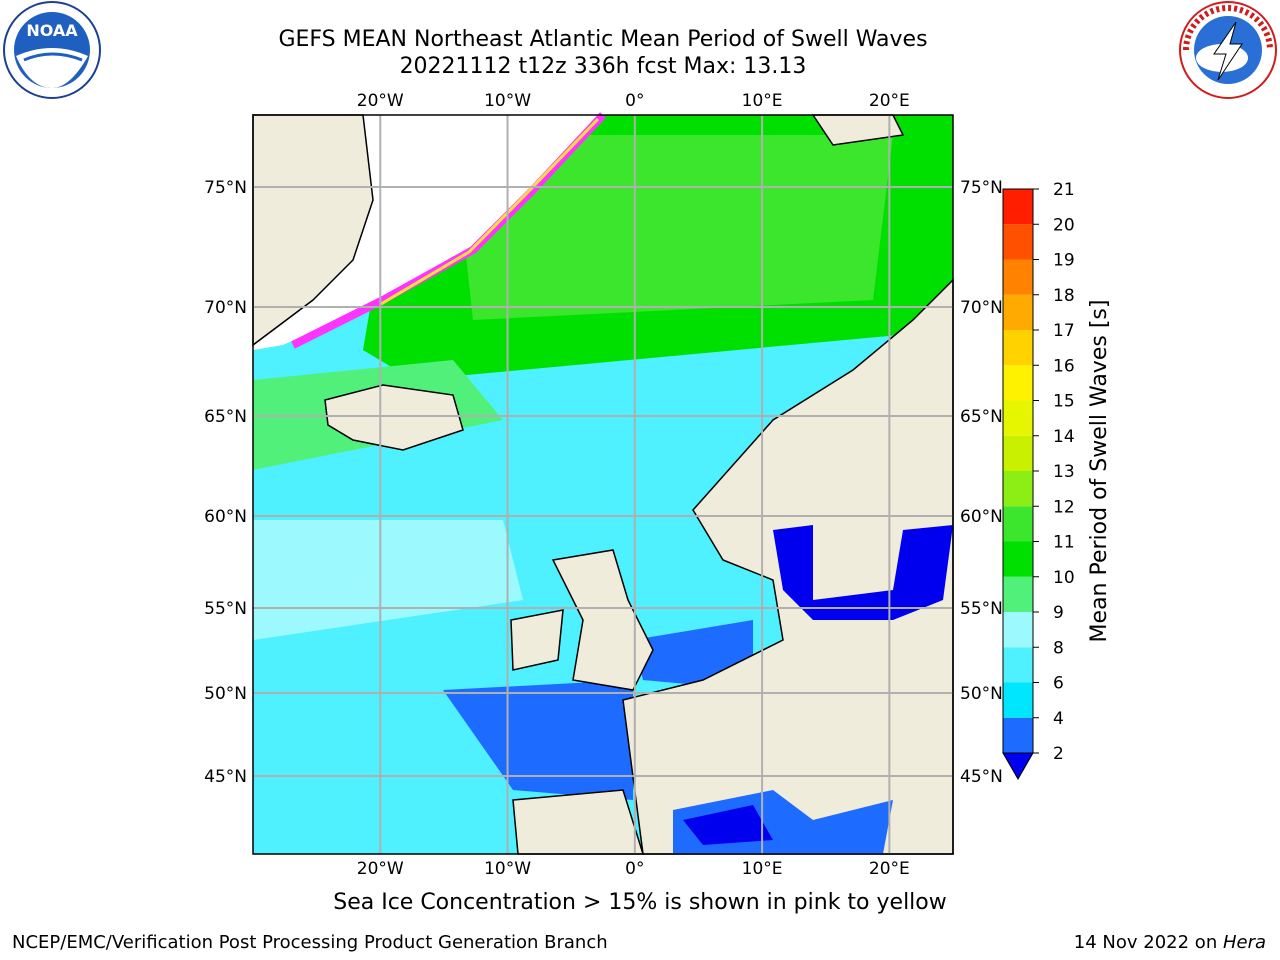  What do you see at coordinates (1064, 331) in the screenshot?
I see `colorbar-tick-12: 17` at bounding box center [1064, 331].